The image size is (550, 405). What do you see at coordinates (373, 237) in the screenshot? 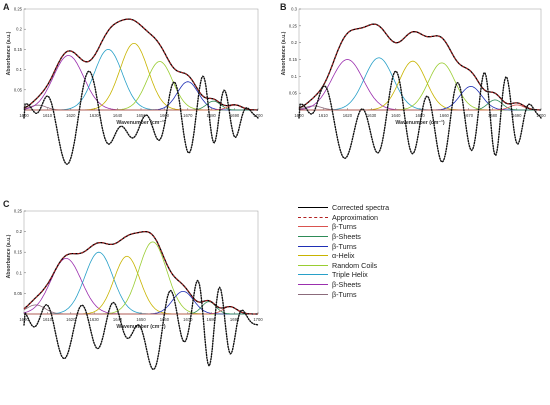
I see `legend-item: β-Sheets` at bounding box center [373, 237].